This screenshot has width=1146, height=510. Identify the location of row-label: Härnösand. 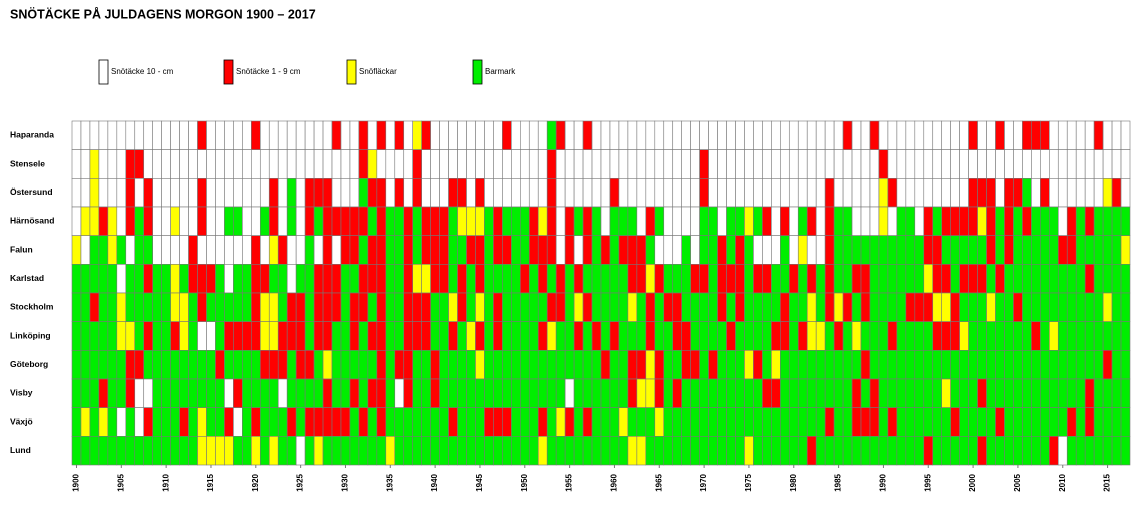
(32, 221).